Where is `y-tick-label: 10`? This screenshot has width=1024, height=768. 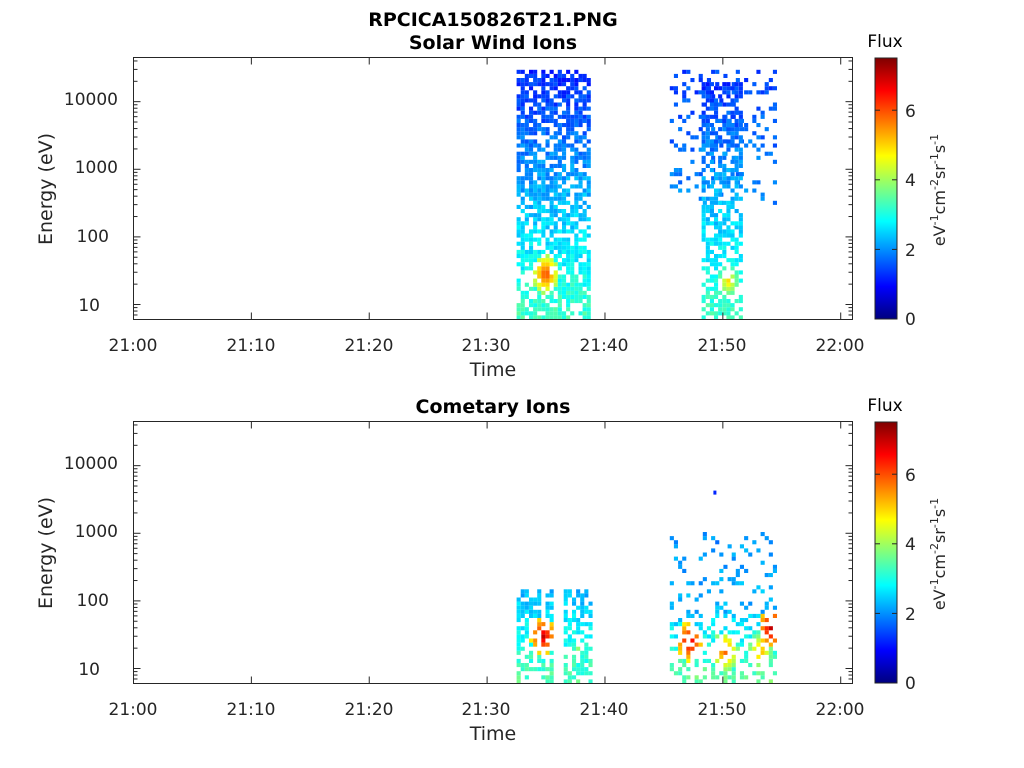
y-tick-label: 10 is located at coordinates (89, 306).